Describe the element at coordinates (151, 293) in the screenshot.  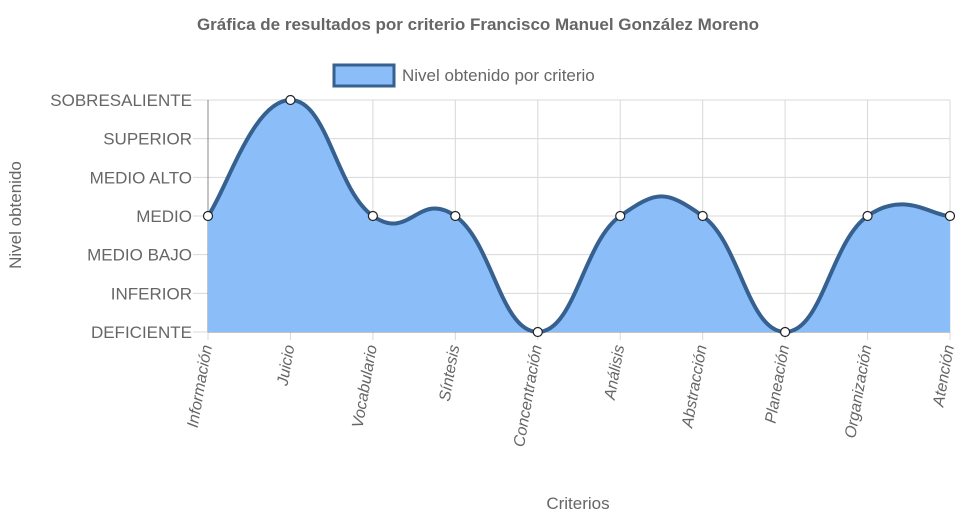
I see `y-tick-label: INFERIOR` at that location.